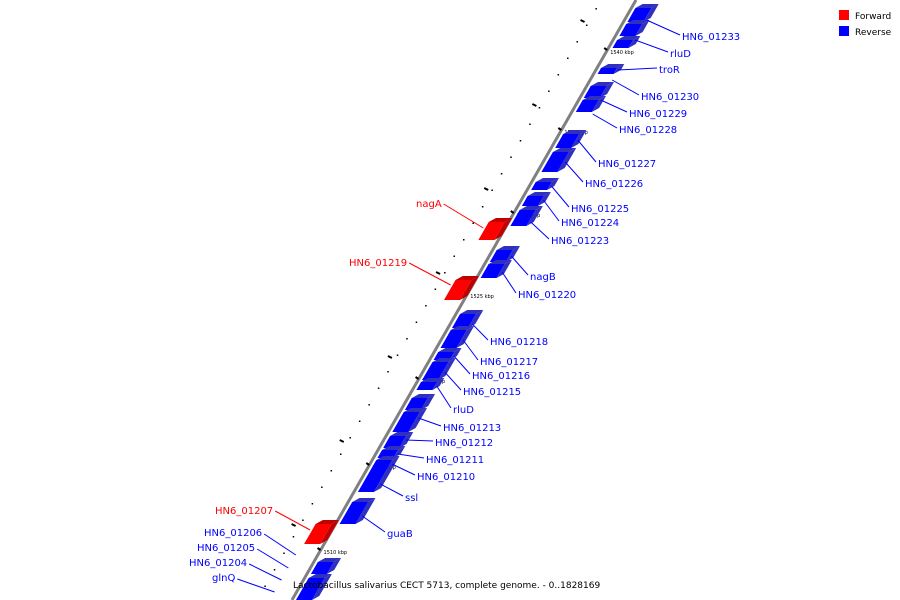 This screenshot has height=600, width=900. Describe the element at coordinates (400, 534) in the screenshot. I see `gene-label: guaB` at that location.